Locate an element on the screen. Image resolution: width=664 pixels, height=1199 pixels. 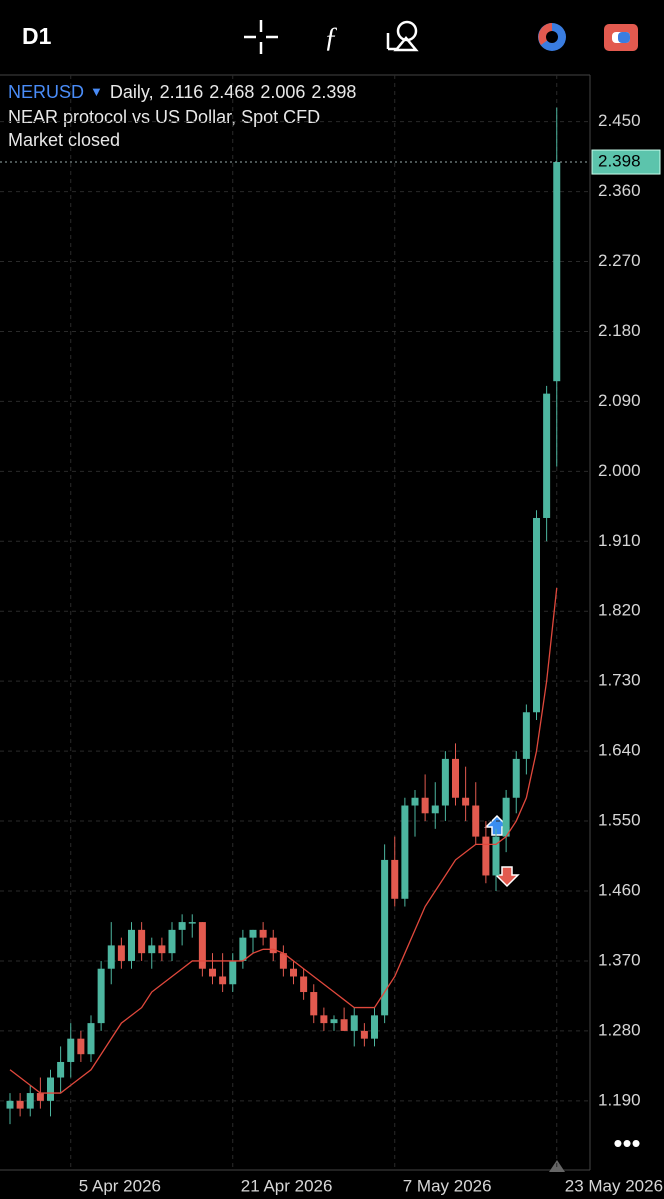
symbol: NERUSD is located at coordinates (46, 92).